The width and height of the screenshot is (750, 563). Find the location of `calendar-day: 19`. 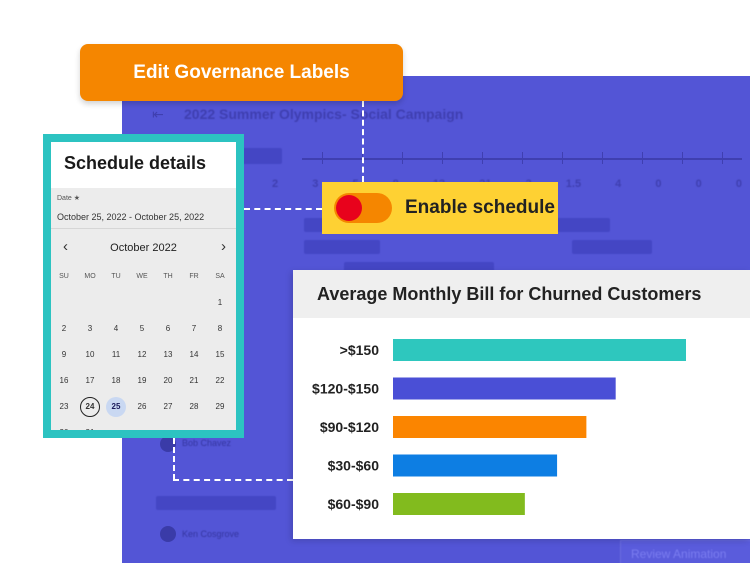

calendar-day: 19 is located at coordinates (142, 380).